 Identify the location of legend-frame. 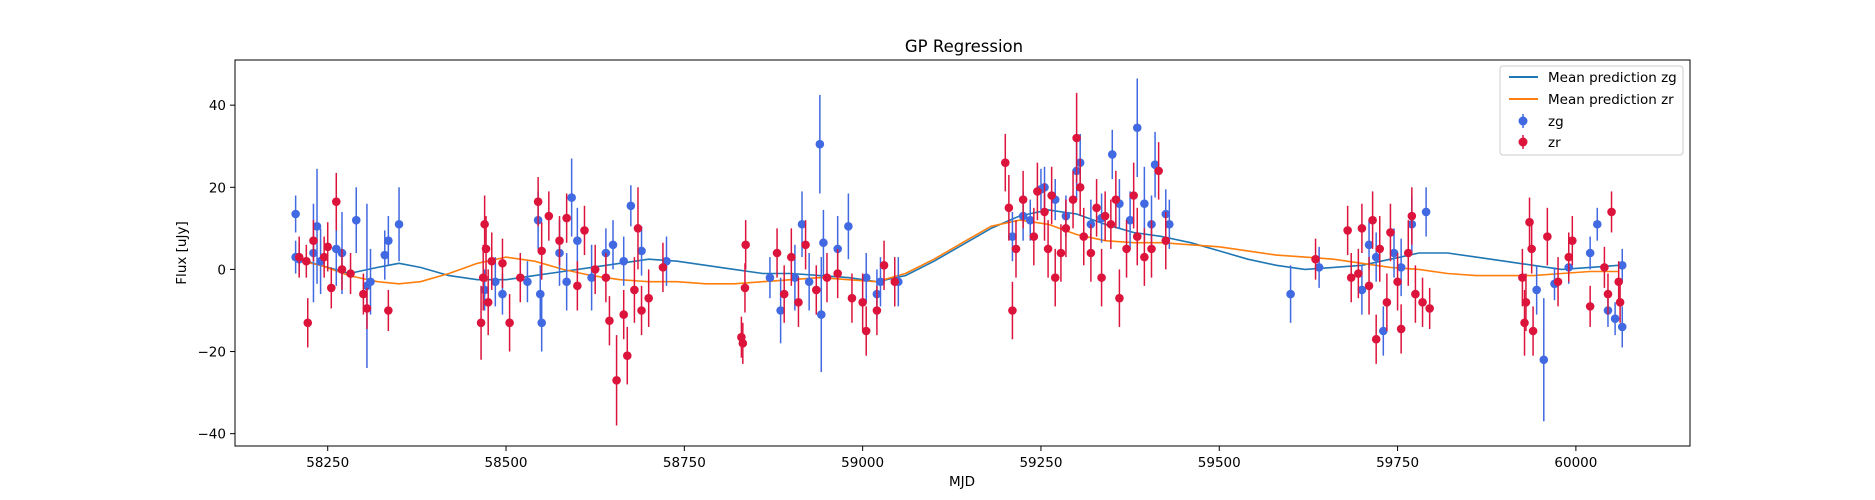
(1591, 110).